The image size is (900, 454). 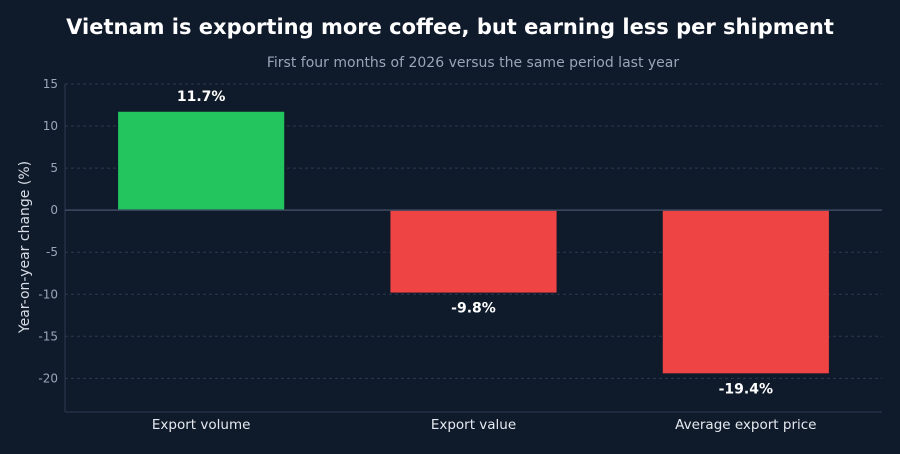 I want to click on y-tick-label: -10, so click(x=48, y=294).